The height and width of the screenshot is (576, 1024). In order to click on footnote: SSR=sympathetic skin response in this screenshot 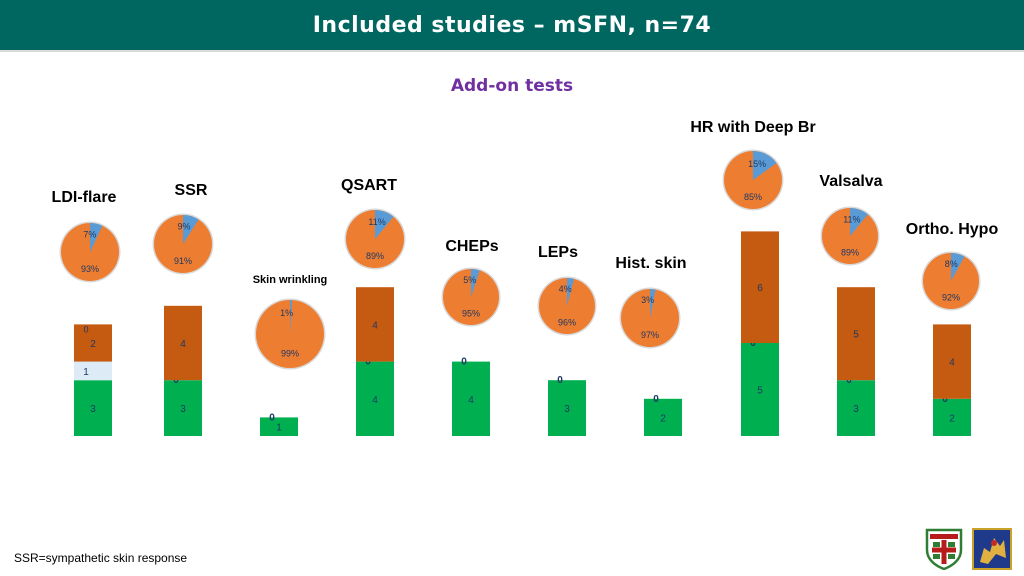, I will do `click(101, 558)`.